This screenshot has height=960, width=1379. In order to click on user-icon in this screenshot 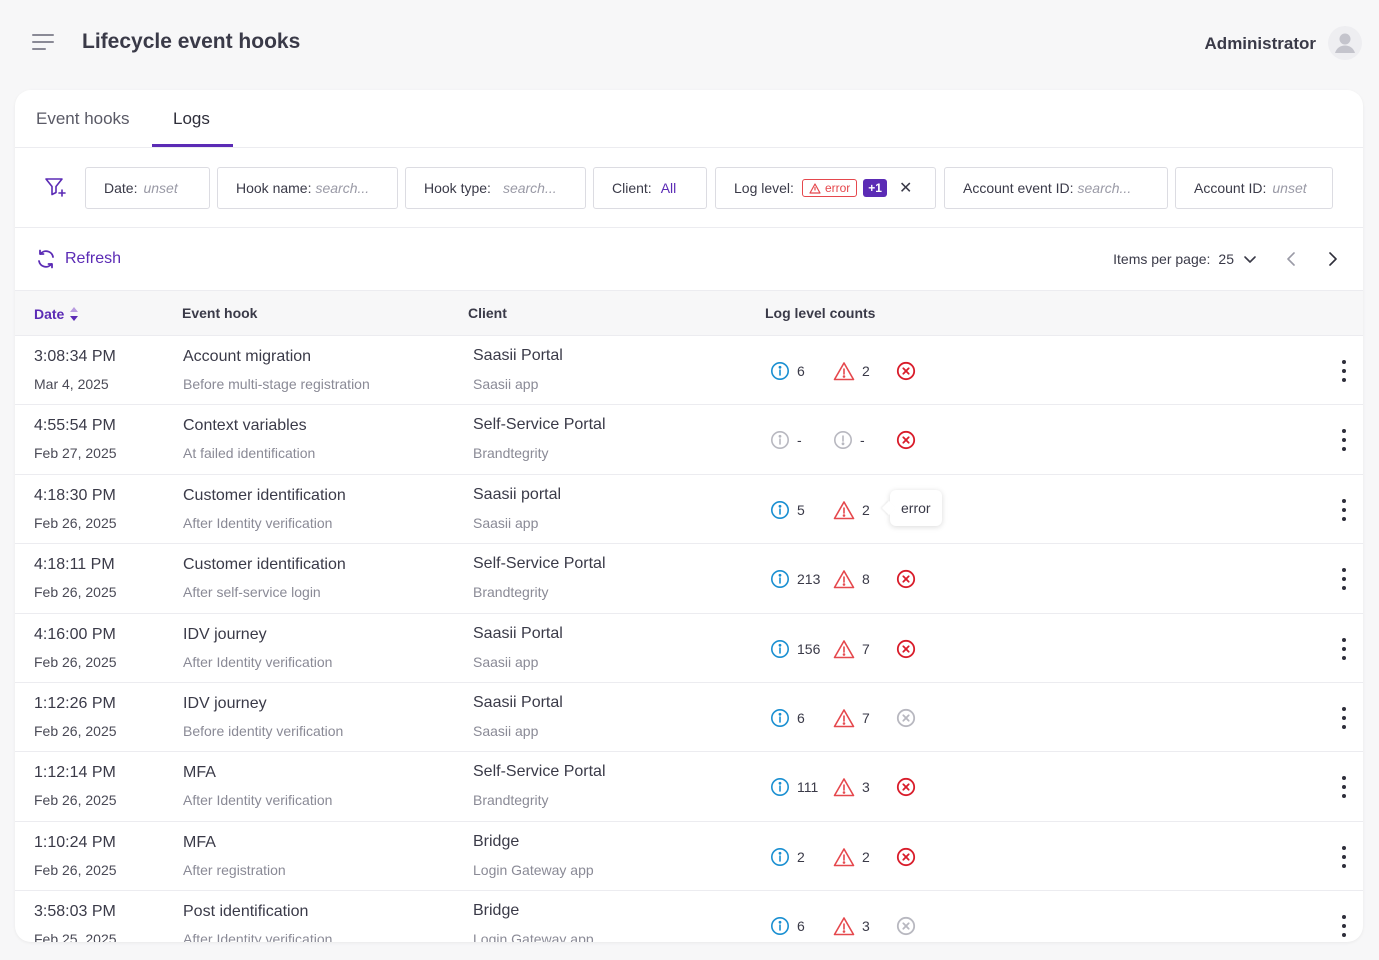, I will do `click(1345, 43)`.